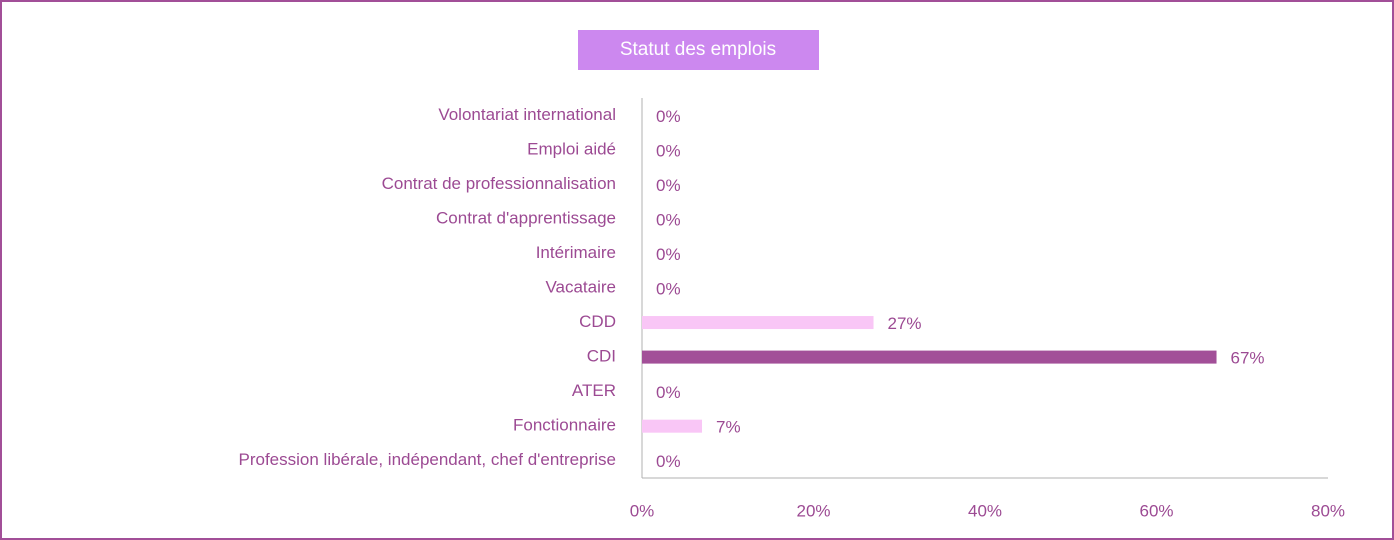  I want to click on x-tick-label: 60%, so click(1156, 510).